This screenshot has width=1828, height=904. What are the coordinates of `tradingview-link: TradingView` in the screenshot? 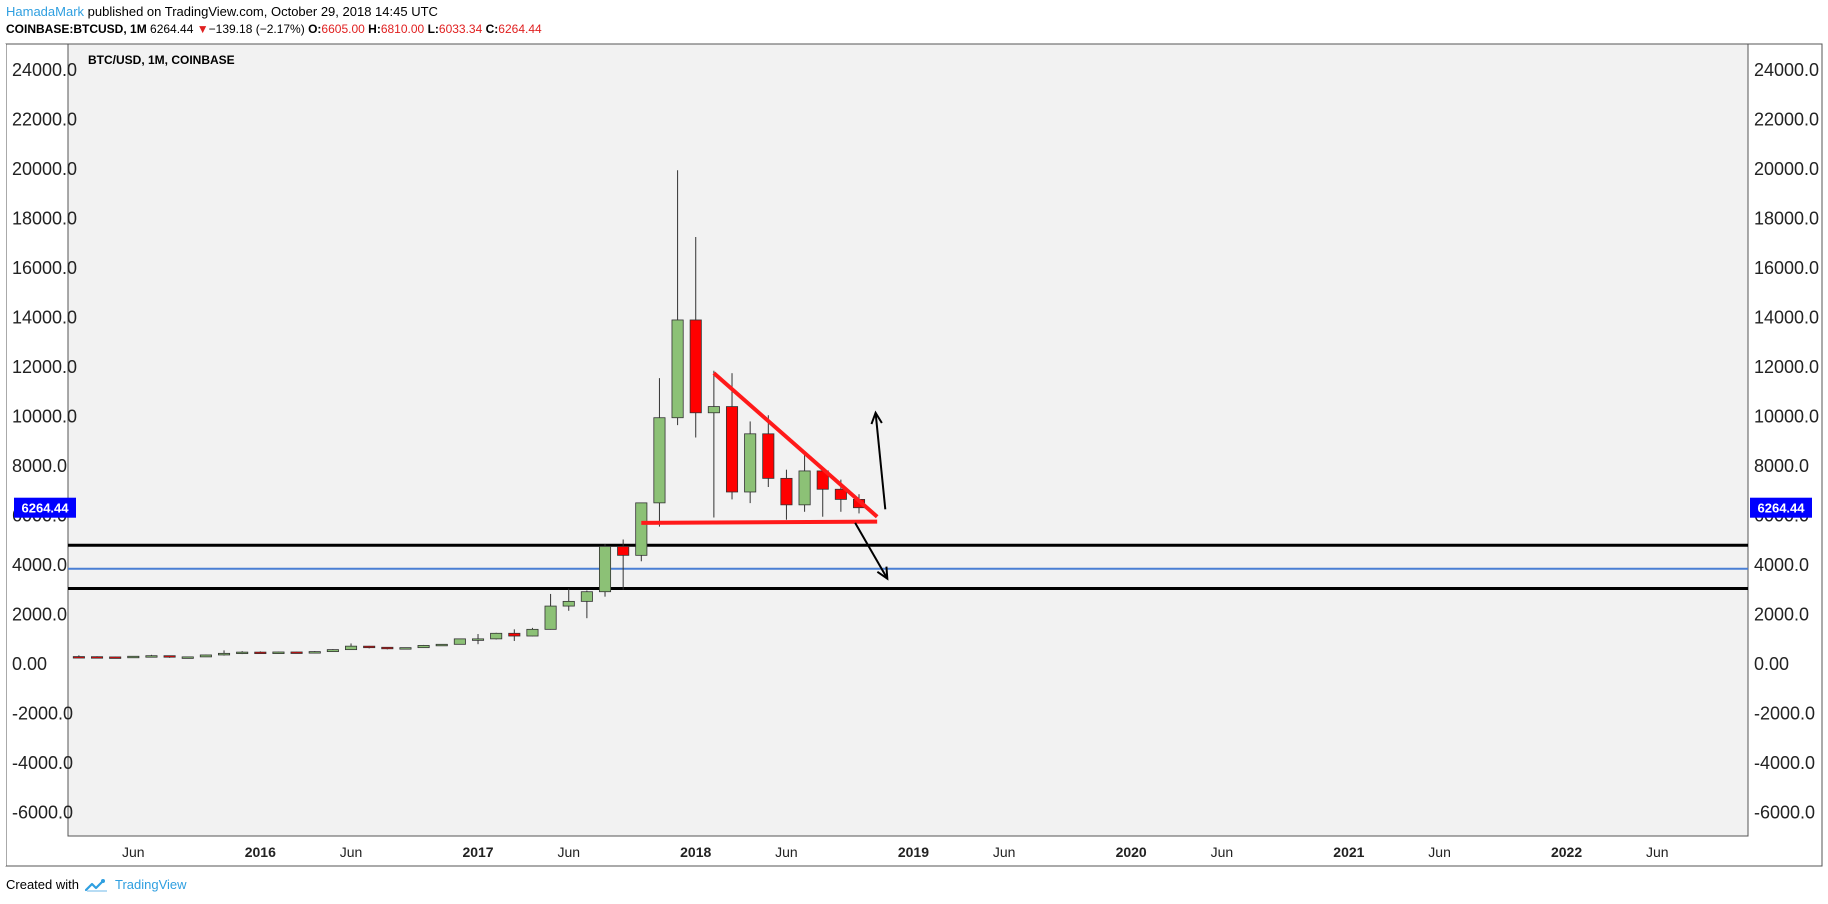 It's located at (135, 884).